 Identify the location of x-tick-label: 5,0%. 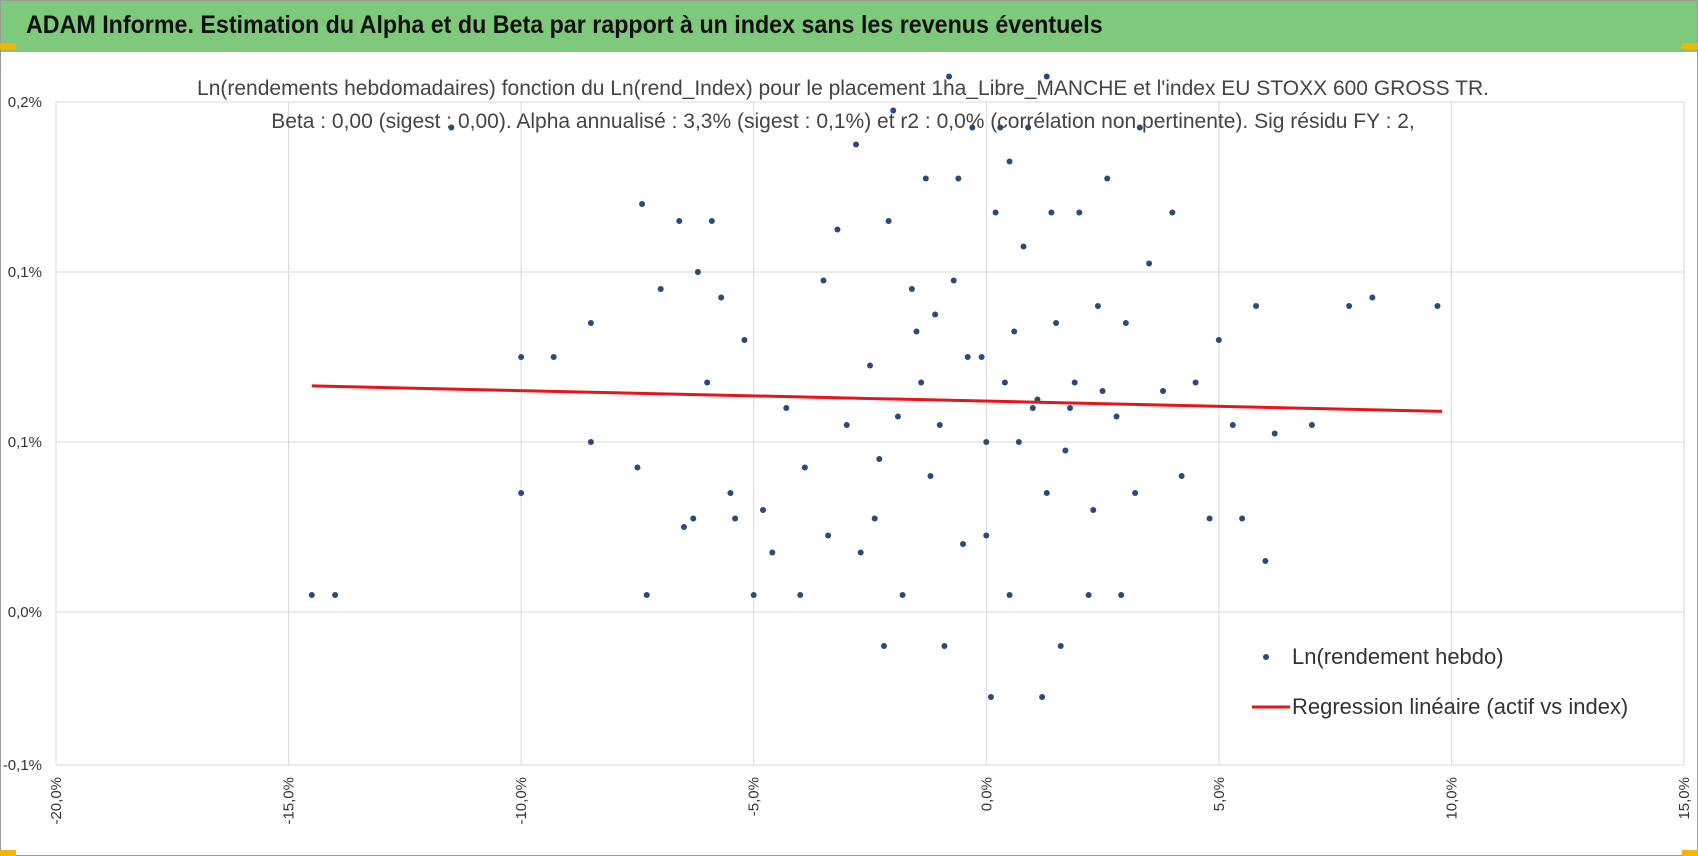
(1219, 794).